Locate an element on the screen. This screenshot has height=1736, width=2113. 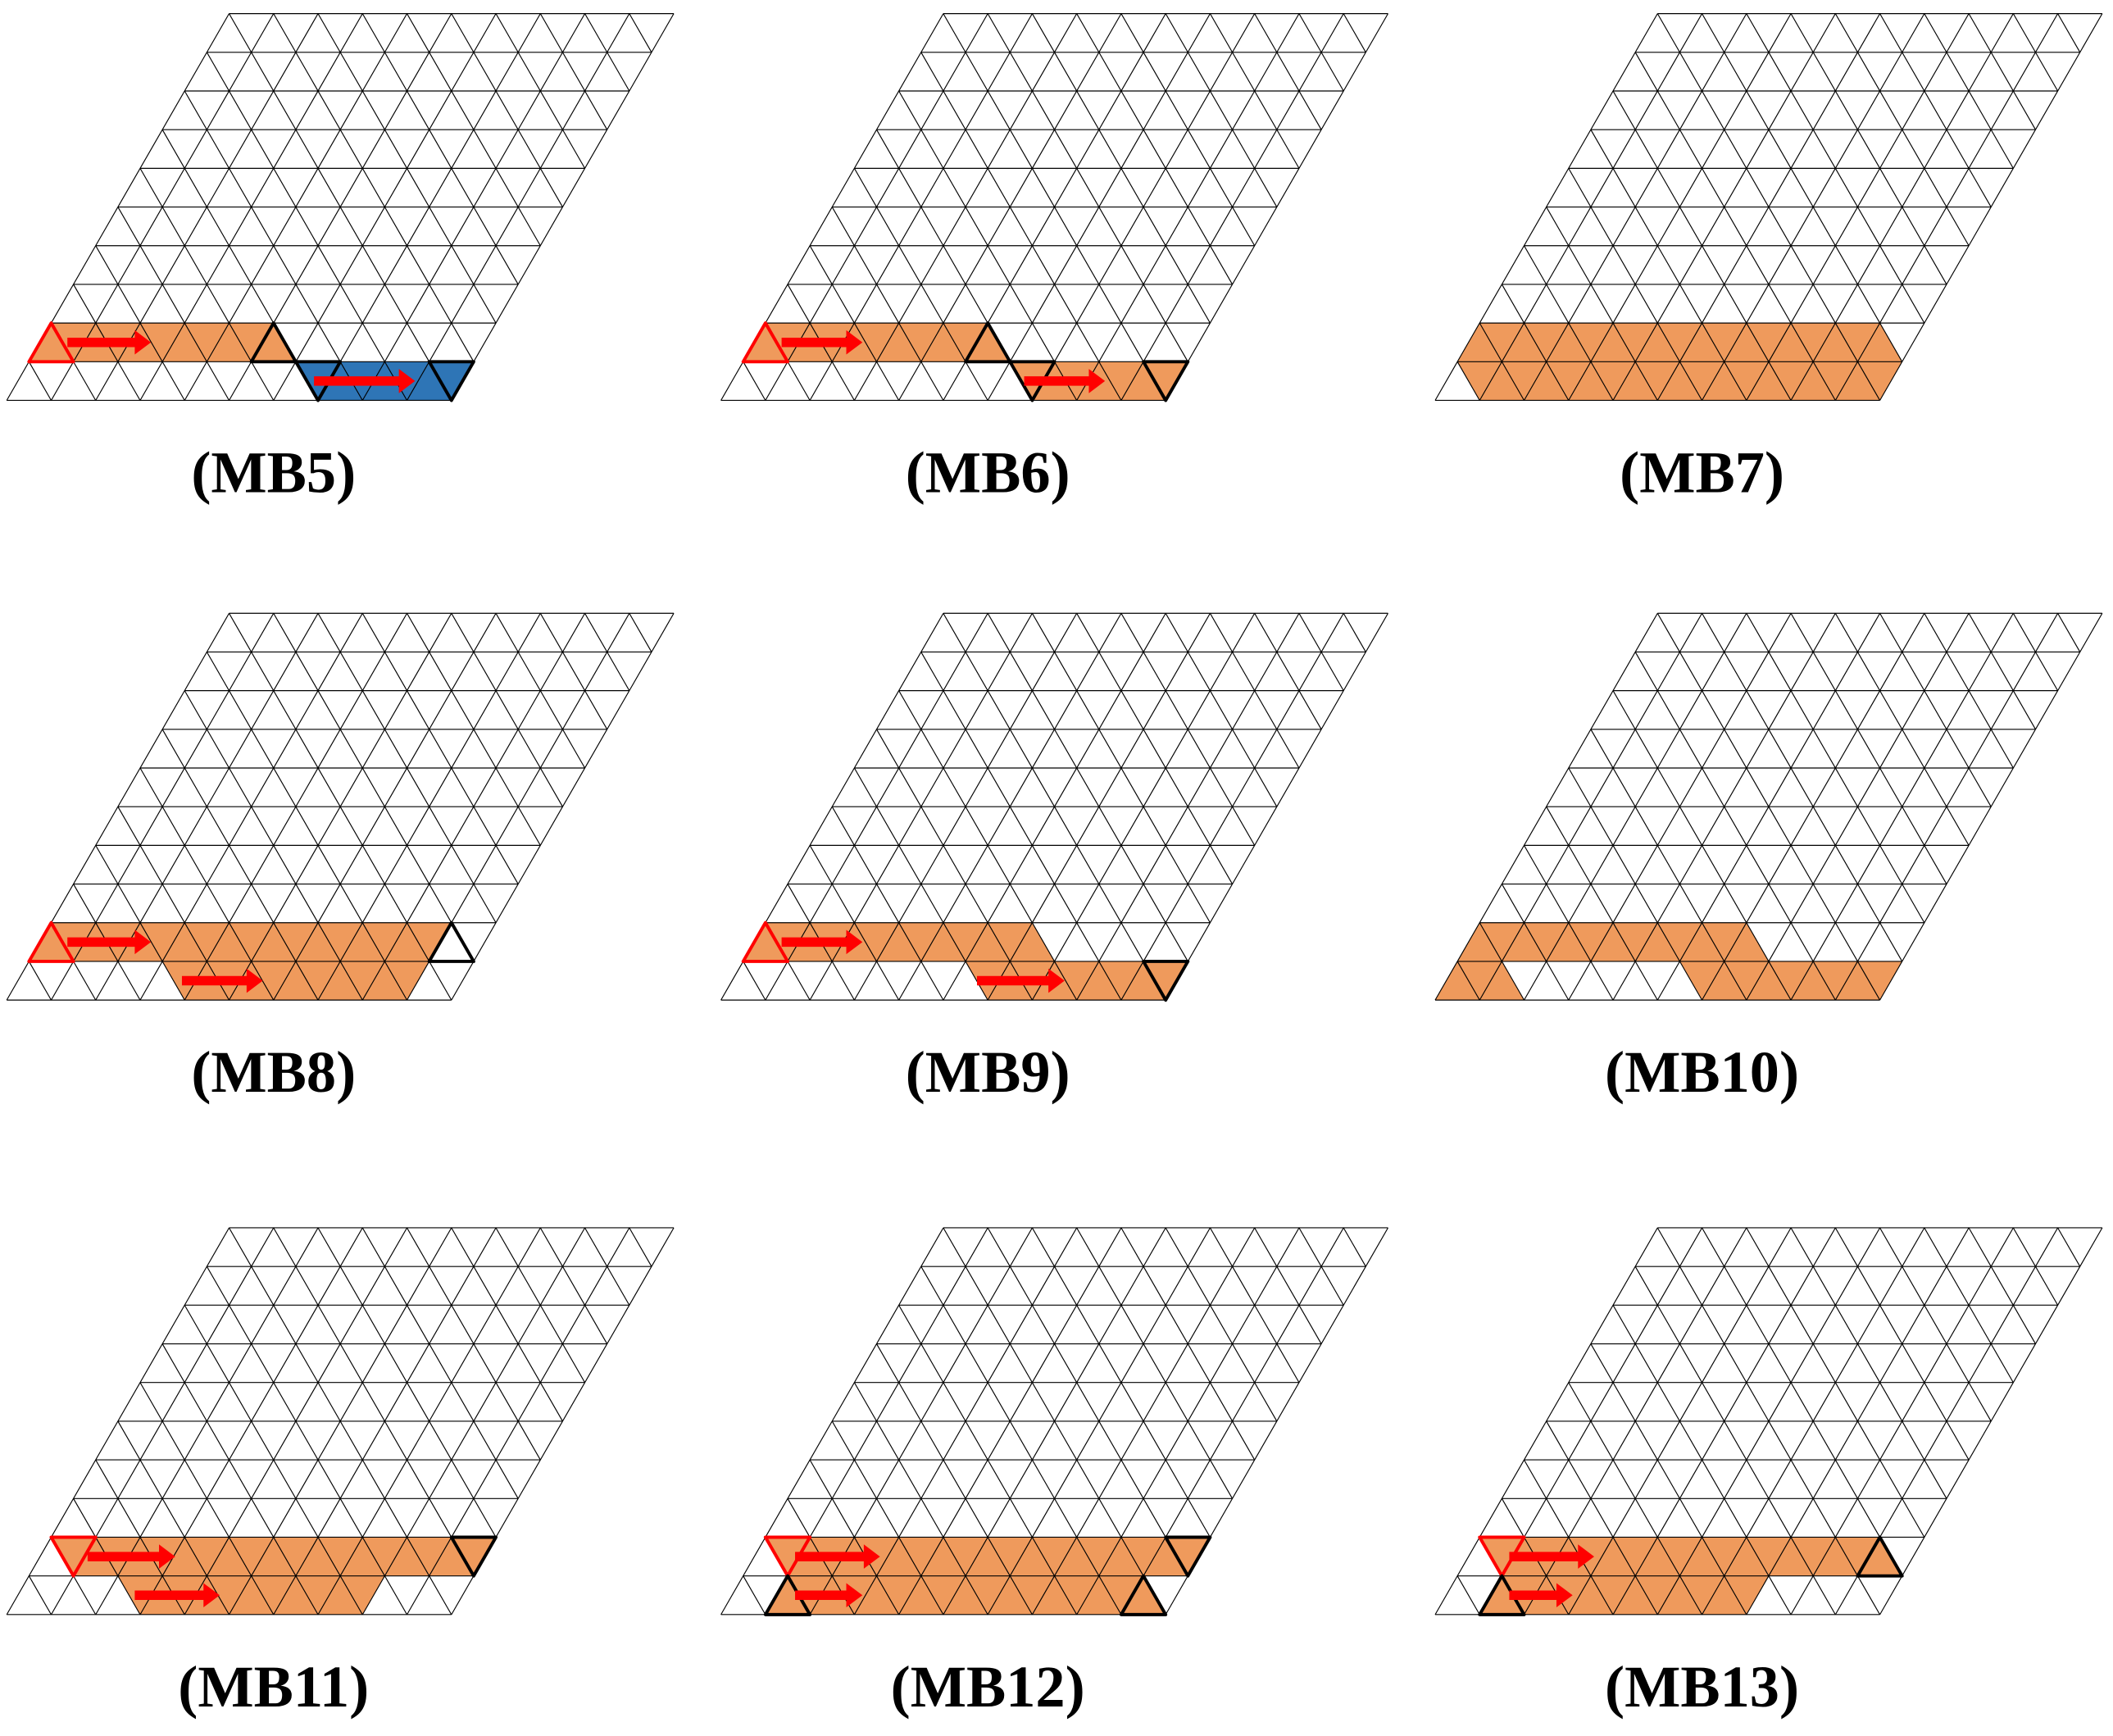
lattice-panel: (MB5) is located at coordinates (340, 259).